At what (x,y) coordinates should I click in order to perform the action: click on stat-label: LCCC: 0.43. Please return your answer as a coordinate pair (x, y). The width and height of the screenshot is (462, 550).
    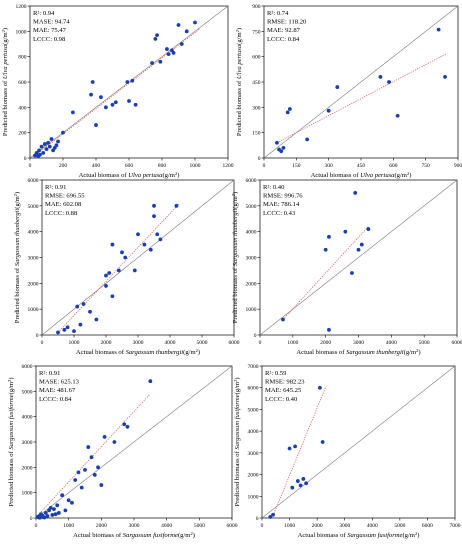
    Looking at the image, I should click on (279, 213).